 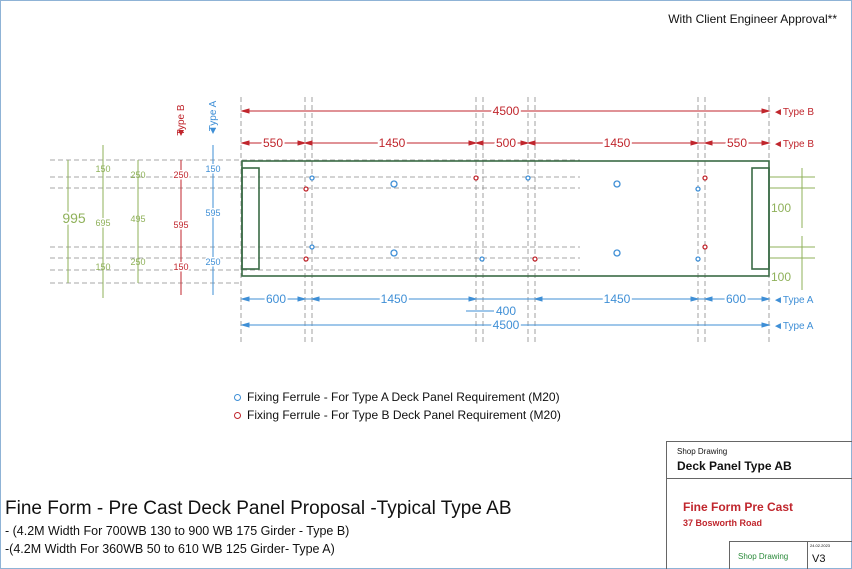 I want to click on dim-a-vert: 595, so click(x=212, y=213).